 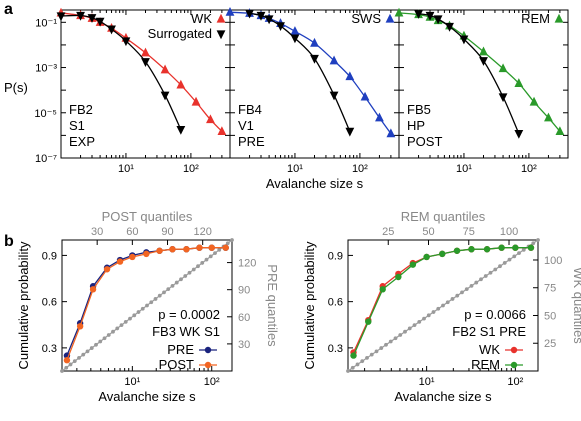 I want to click on y-tick-label: 10⁻¹, so click(x=46, y=23).